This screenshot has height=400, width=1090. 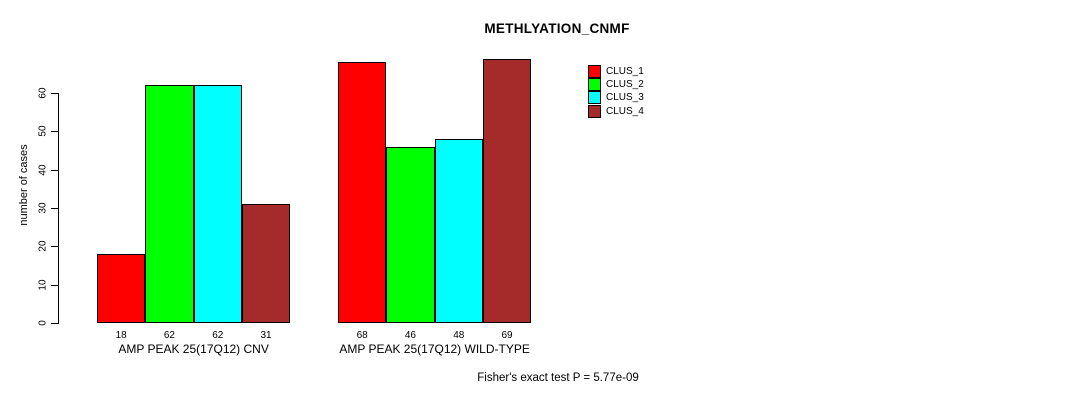 I want to click on bar-clus_3-group1, so click(x=217, y=204).